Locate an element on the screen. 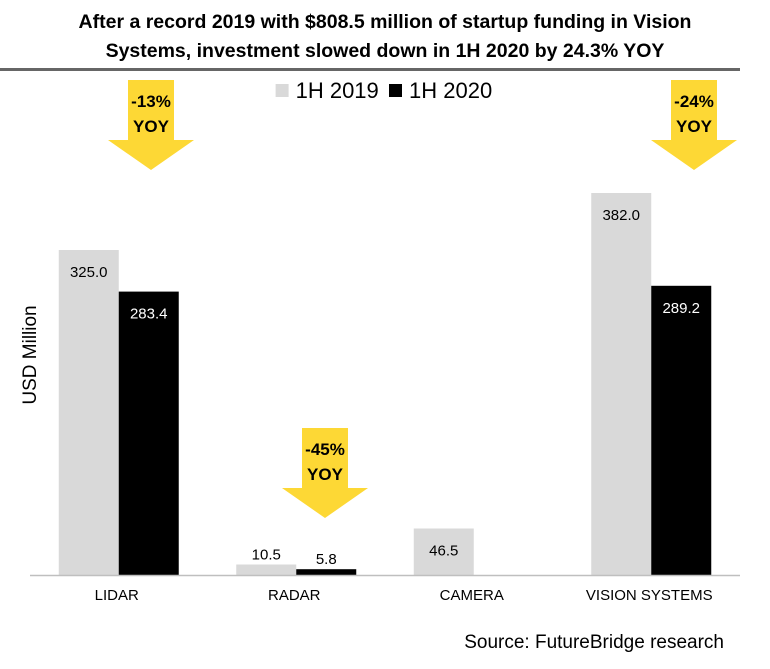 Image resolution: width=770 pixels, height=669 pixels. yoy-label-radar: YOY is located at coordinates (325, 474).